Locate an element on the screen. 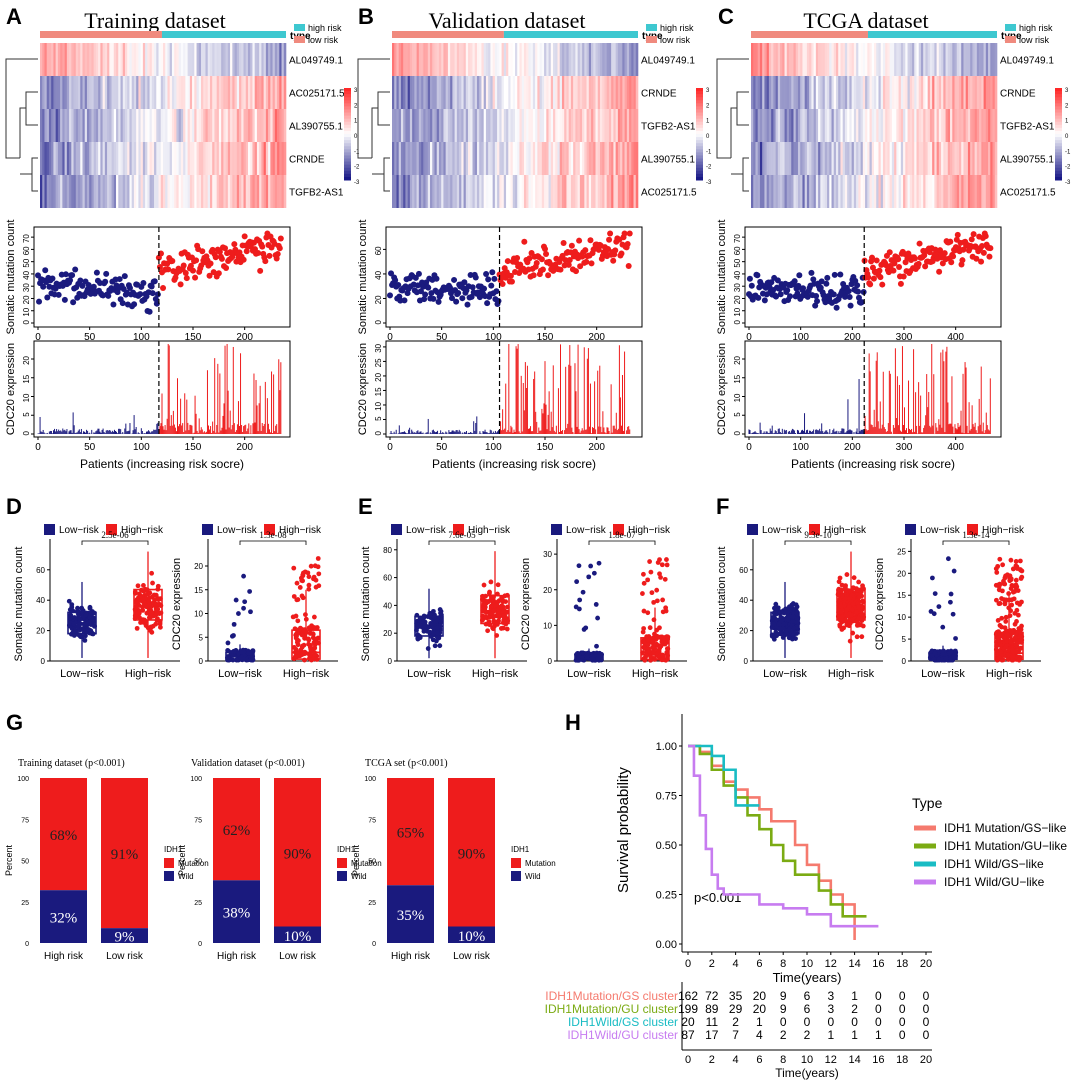 The width and height of the screenshot is (1072, 1080). dendrogram-branch is located at coordinates (34, 174).